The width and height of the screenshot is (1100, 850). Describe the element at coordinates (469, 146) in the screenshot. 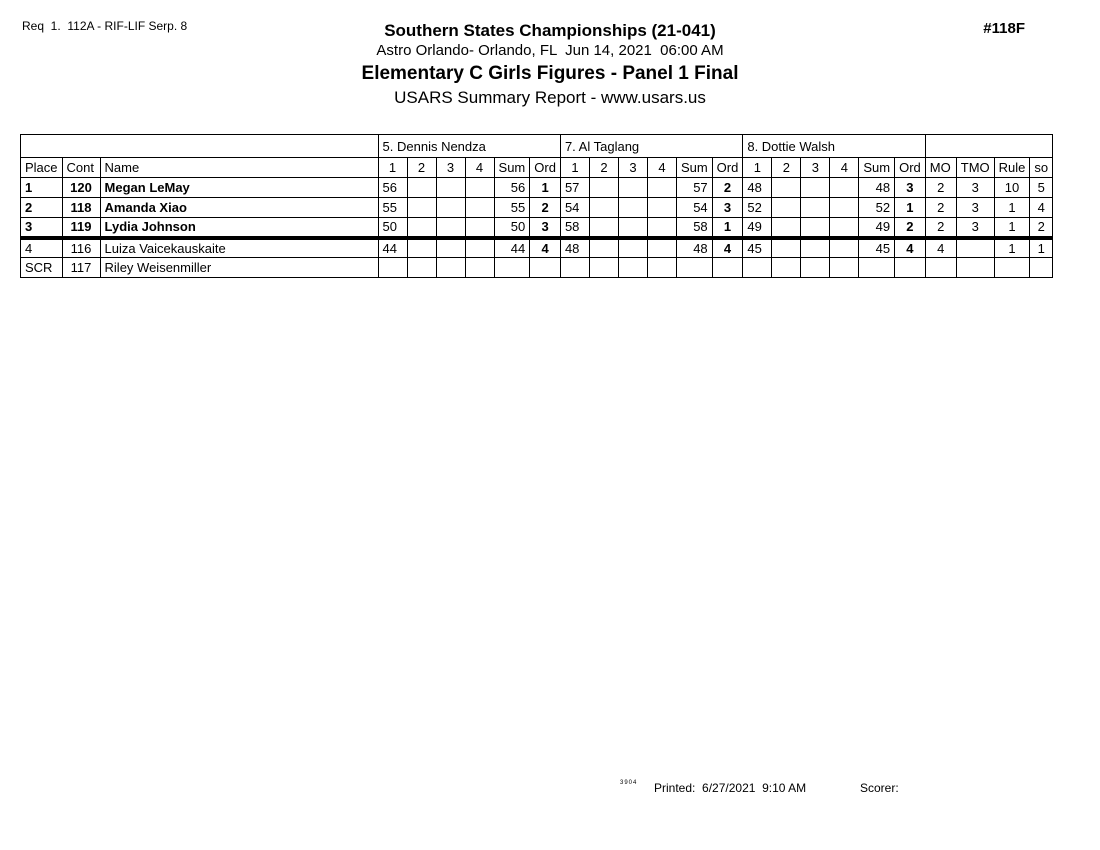

I see `judge-panel-header: 5. Dennis Nendza` at that location.